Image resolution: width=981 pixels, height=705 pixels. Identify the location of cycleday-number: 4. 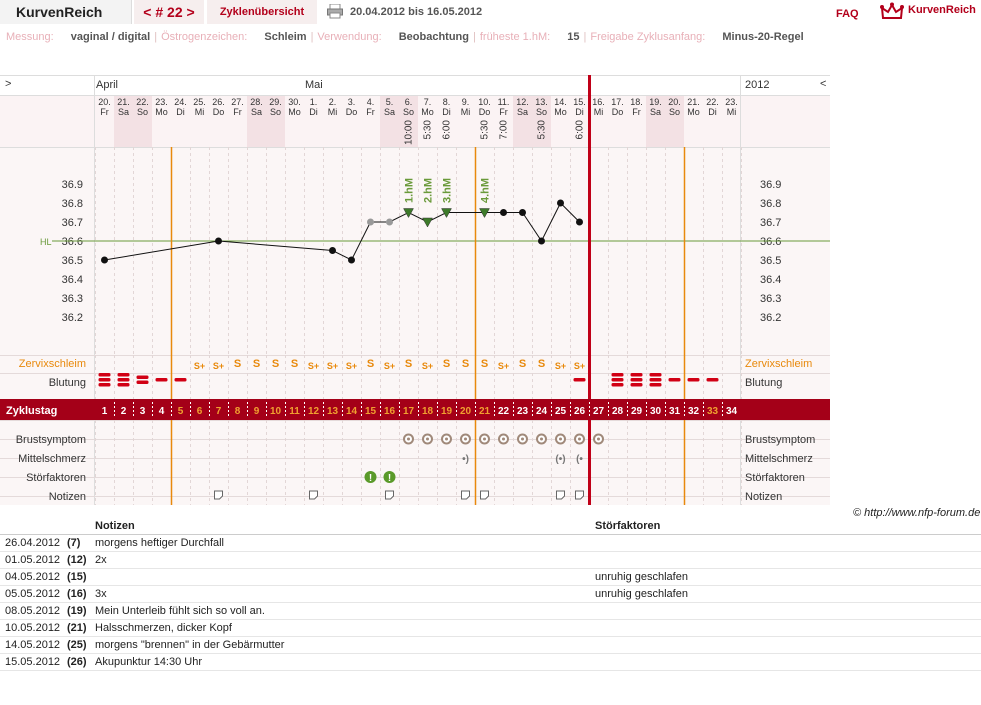
(162, 411).